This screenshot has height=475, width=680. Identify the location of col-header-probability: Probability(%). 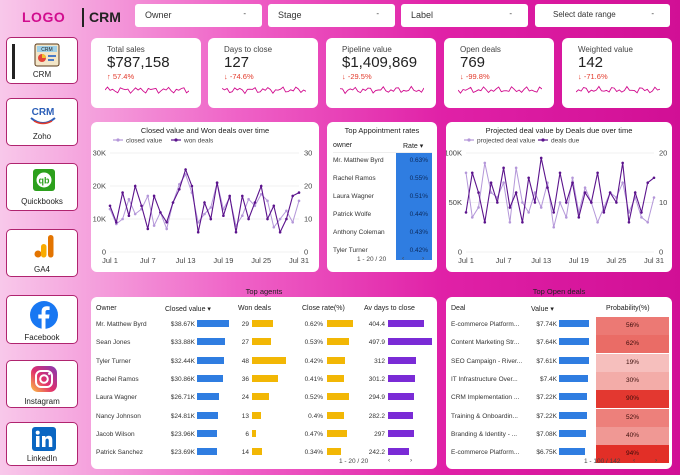
(628, 308).